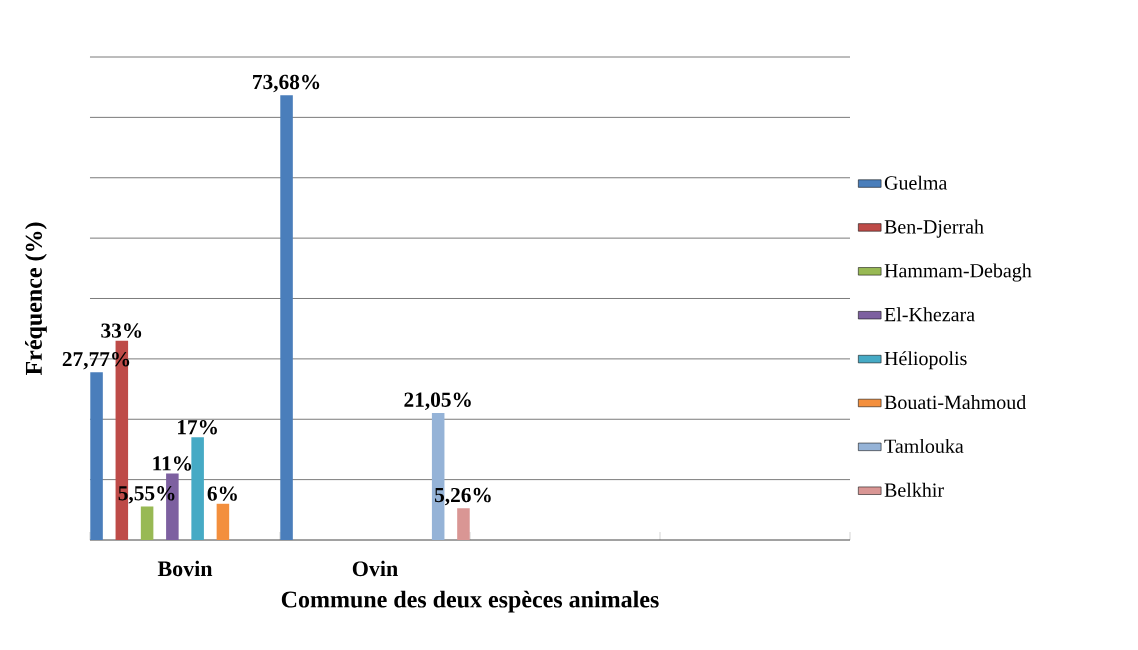  I want to click on data-label: 33%, so click(121, 330).